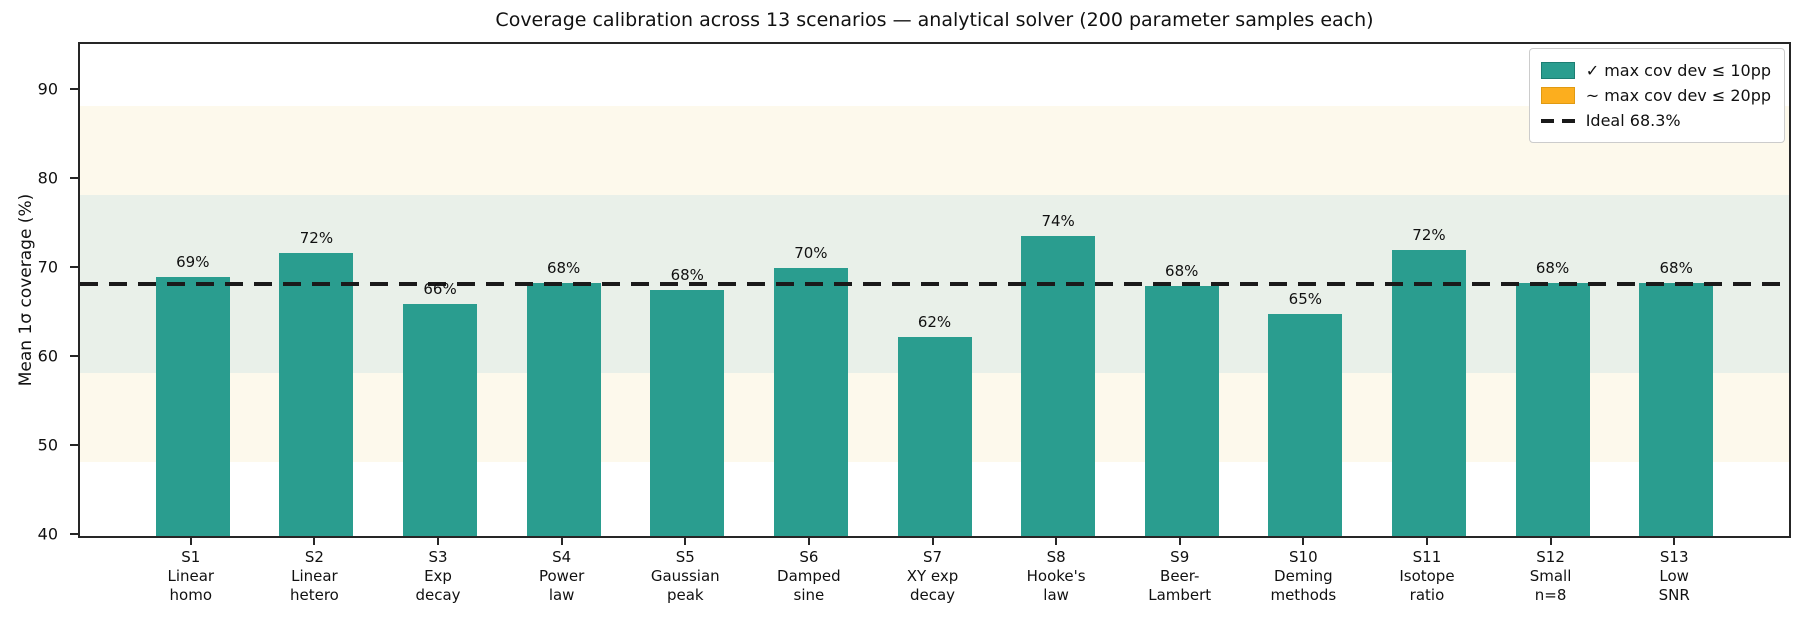  What do you see at coordinates (1633, 120) in the screenshot?
I see `legend-label-ideal: Ideal 68.3%` at bounding box center [1633, 120].